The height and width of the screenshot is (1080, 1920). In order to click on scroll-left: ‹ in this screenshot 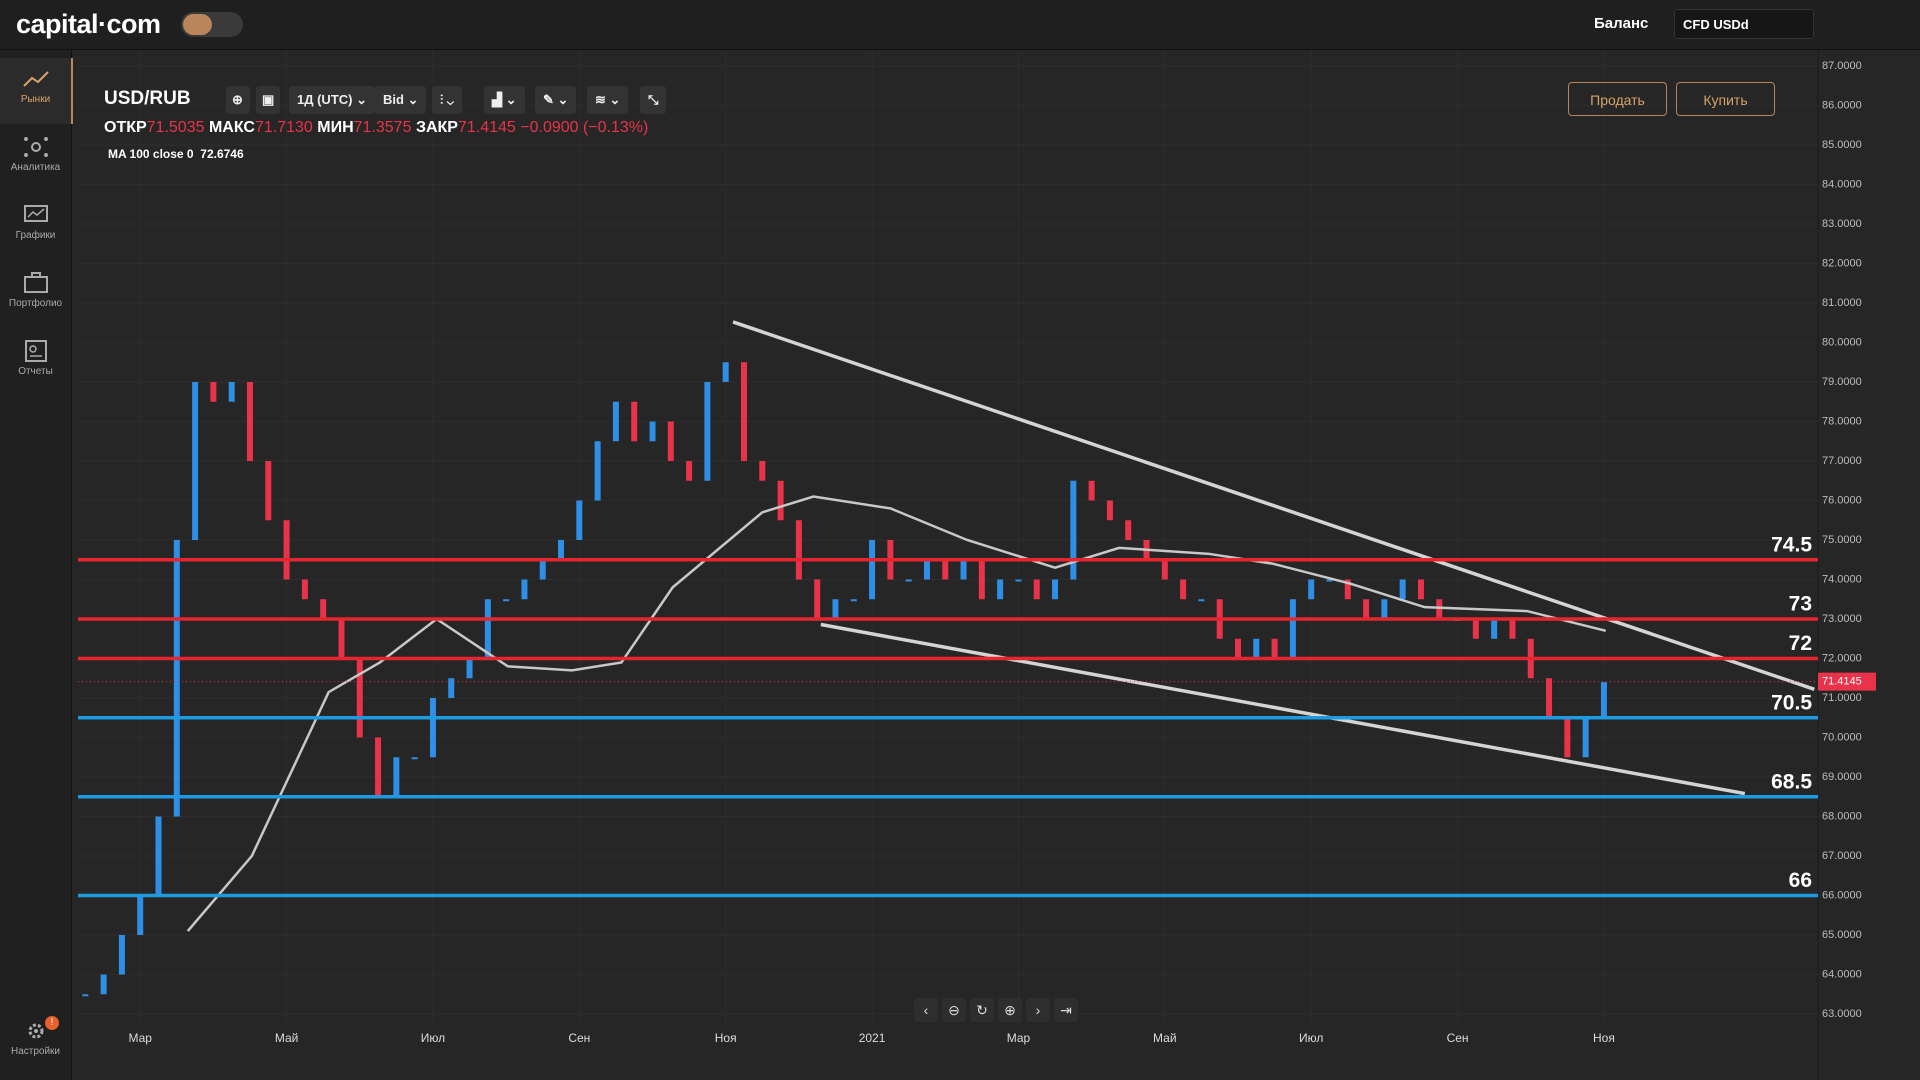, I will do `click(926, 1010)`.